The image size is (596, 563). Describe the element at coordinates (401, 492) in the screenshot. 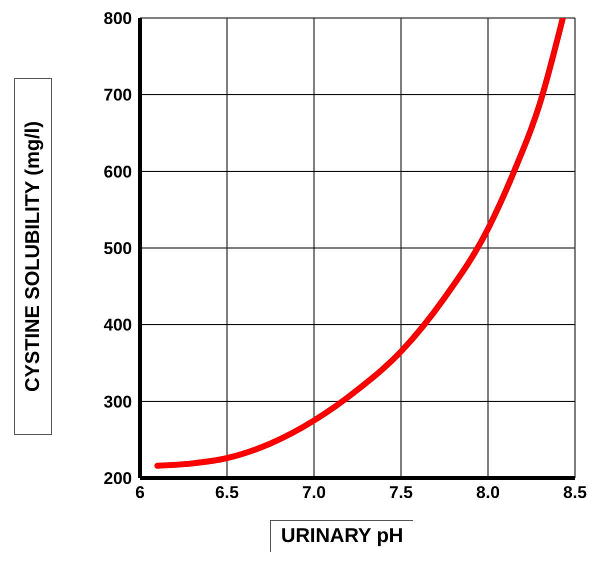

I see `x-tick-label: 7.5` at that location.